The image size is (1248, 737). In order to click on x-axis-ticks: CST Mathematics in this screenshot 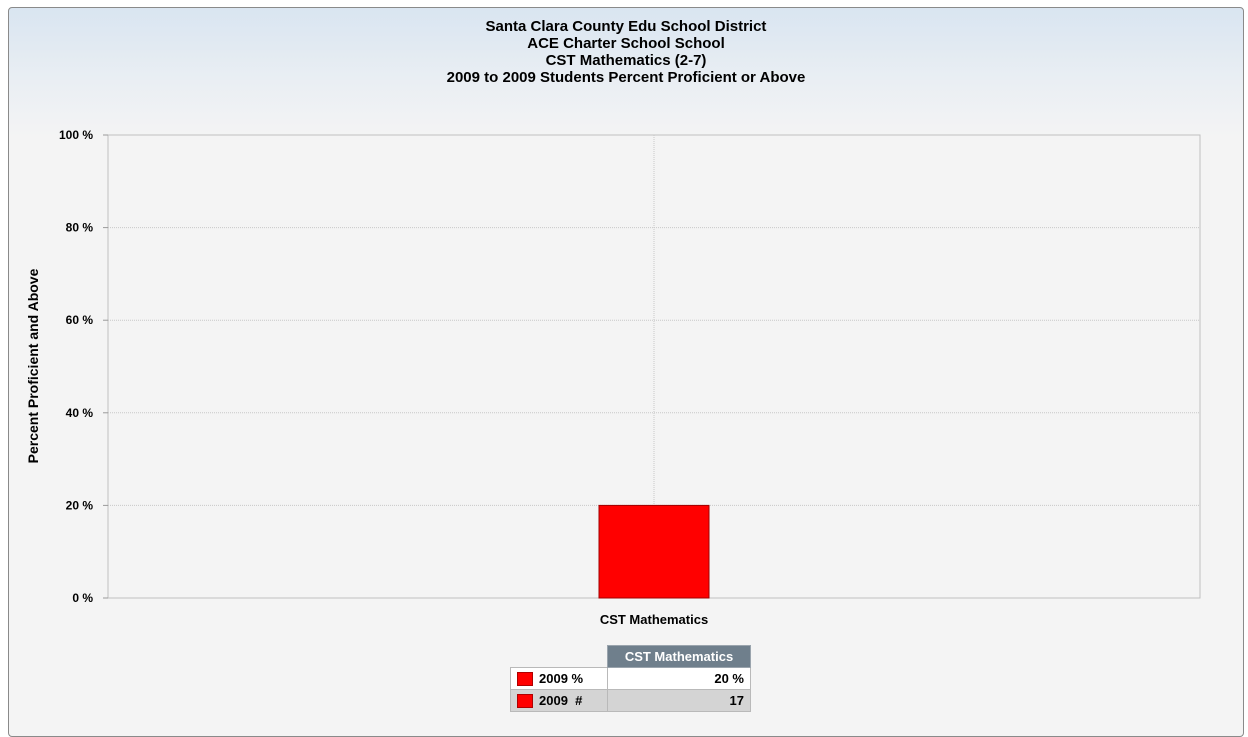, I will do `click(654, 619)`.